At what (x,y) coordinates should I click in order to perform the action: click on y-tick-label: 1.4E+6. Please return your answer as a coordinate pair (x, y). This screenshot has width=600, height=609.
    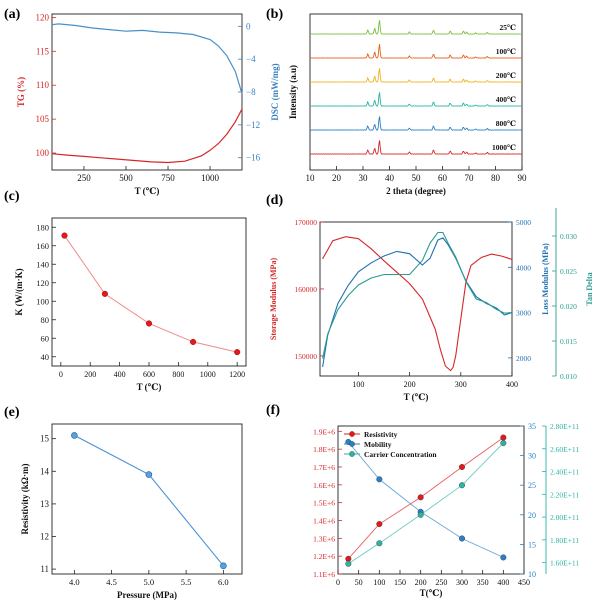
    Looking at the image, I should click on (324, 521).